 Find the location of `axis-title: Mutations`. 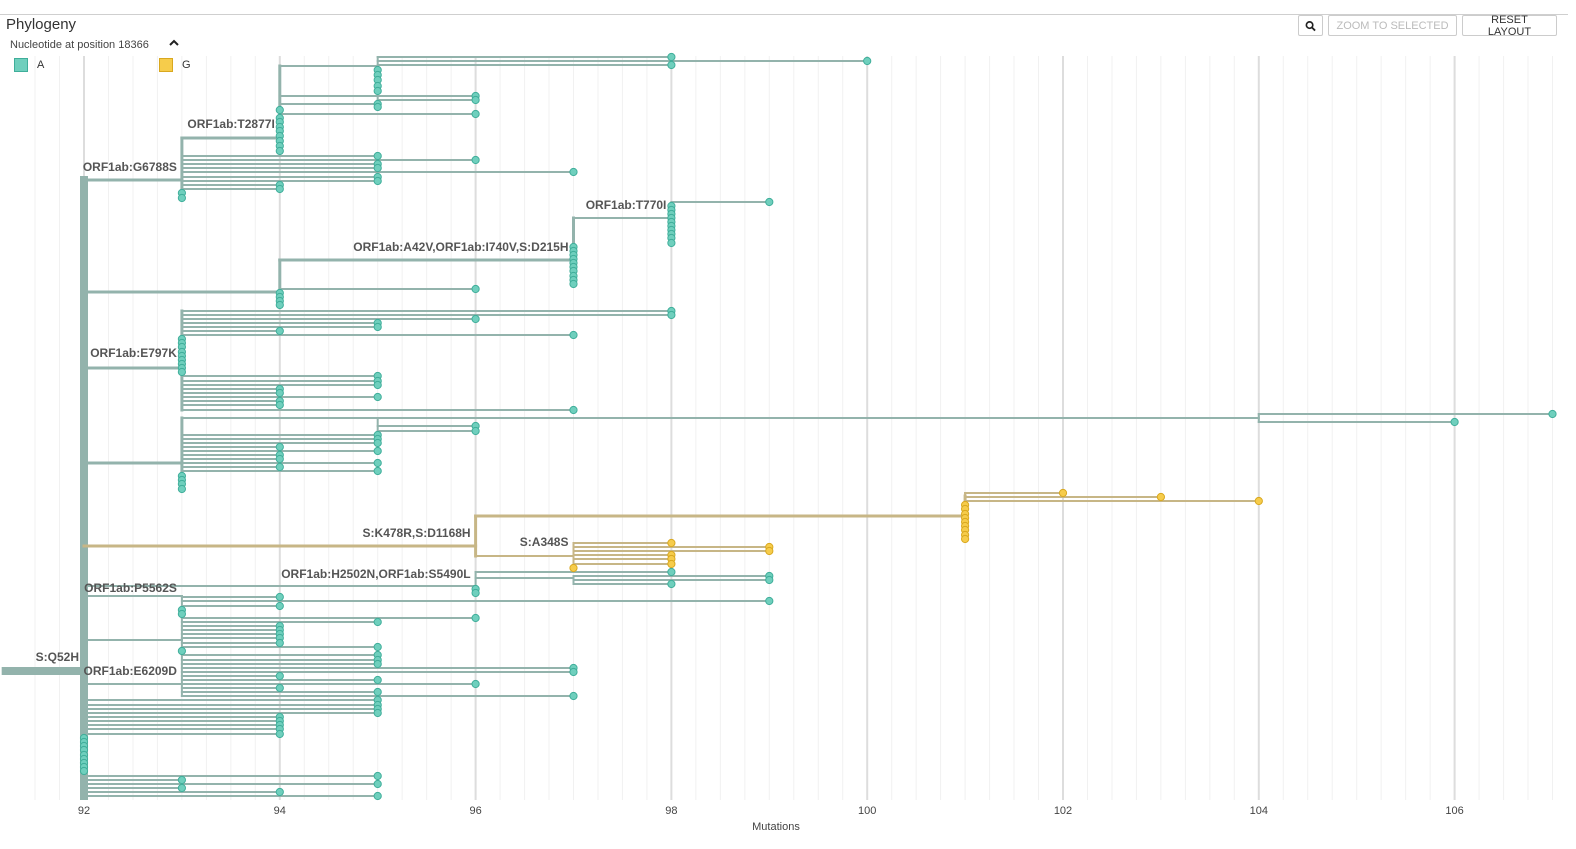

axis-title: Mutations is located at coordinates (776, 827).